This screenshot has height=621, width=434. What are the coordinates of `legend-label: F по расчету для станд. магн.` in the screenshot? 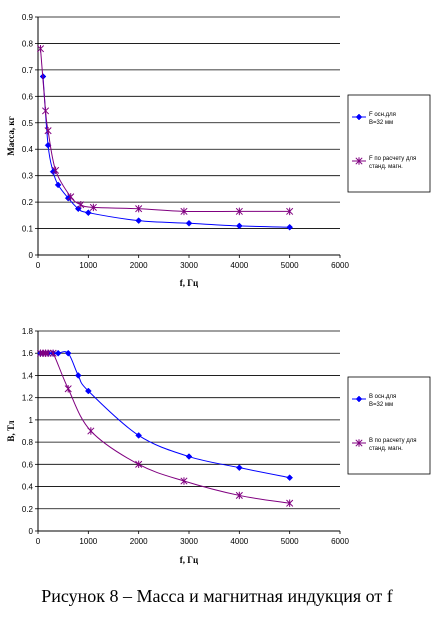 It's located at (392, 163).